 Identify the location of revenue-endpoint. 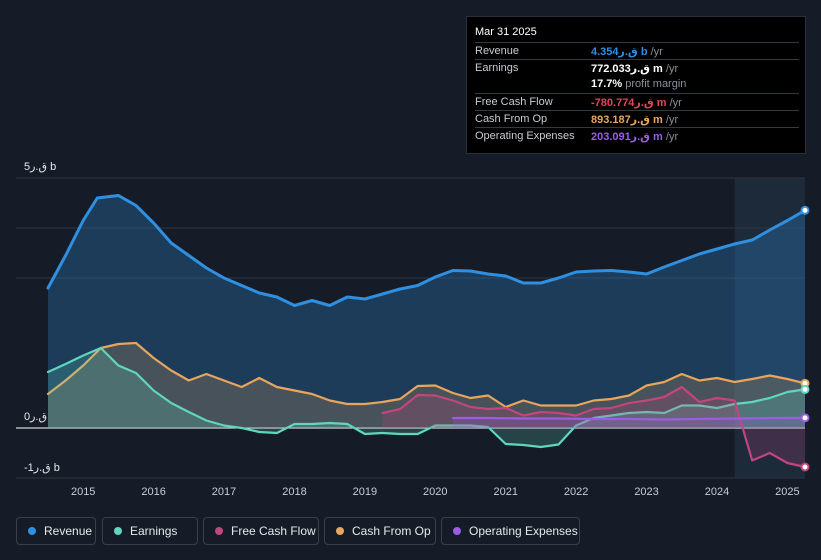
(805, 210).